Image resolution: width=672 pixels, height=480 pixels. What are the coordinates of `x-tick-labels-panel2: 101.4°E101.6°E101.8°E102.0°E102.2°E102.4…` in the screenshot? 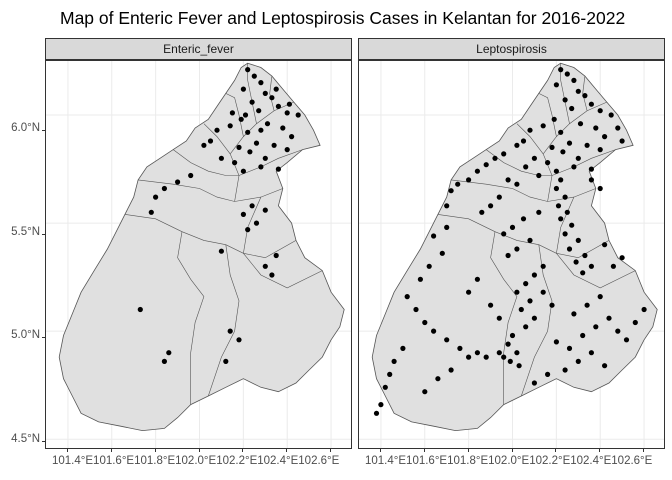 It's located at (509, 461).